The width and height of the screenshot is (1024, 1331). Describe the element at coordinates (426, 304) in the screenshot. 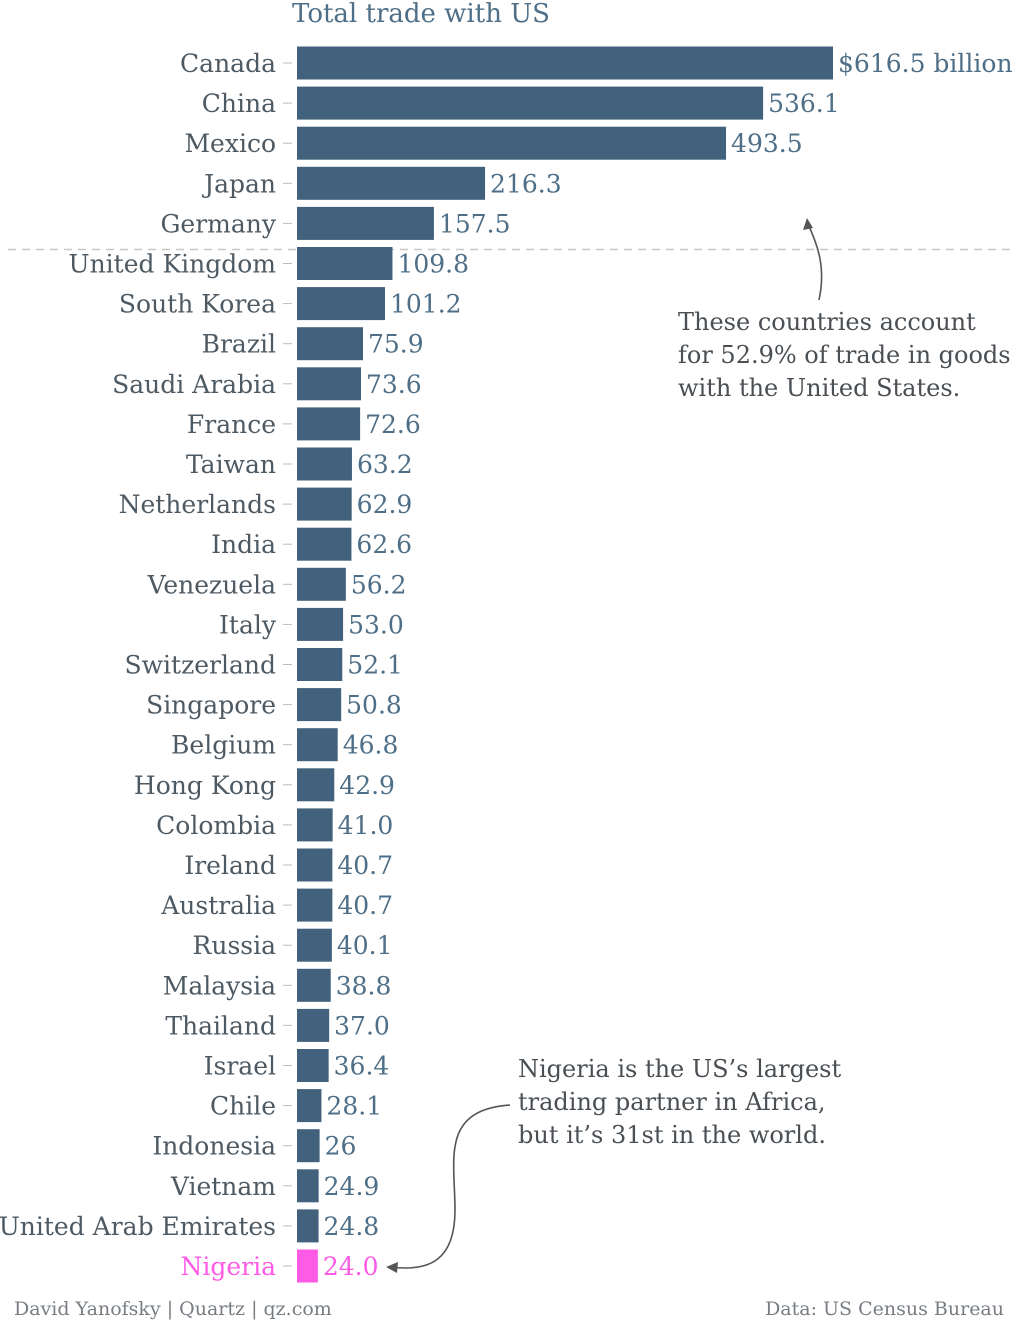

I see `value-label: 101.2` at that location.